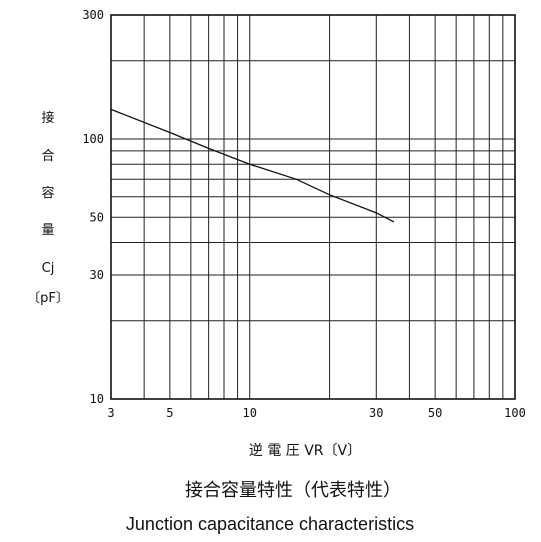 The width and height of the screenshot is (541, 542). I want to click on y-axis-label-line: 合, so click(47, 156).